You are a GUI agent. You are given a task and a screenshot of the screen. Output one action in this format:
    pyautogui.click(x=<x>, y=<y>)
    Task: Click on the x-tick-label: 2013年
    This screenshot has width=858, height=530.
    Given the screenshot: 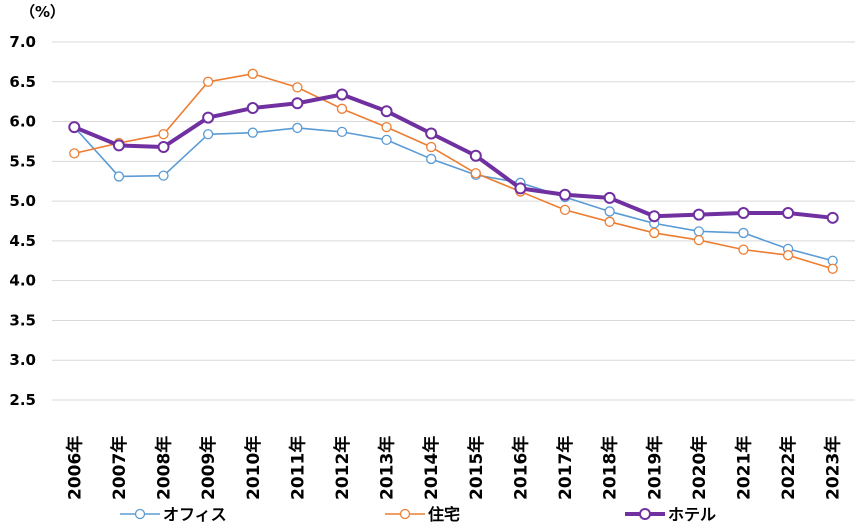 What is the action you would take?
    pyautogui.click(x=387, y=468)
    